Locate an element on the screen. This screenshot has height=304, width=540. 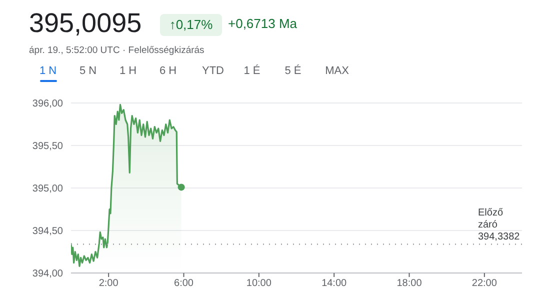
y-tick-label: 396,00 is located at coordinates (48, 104).